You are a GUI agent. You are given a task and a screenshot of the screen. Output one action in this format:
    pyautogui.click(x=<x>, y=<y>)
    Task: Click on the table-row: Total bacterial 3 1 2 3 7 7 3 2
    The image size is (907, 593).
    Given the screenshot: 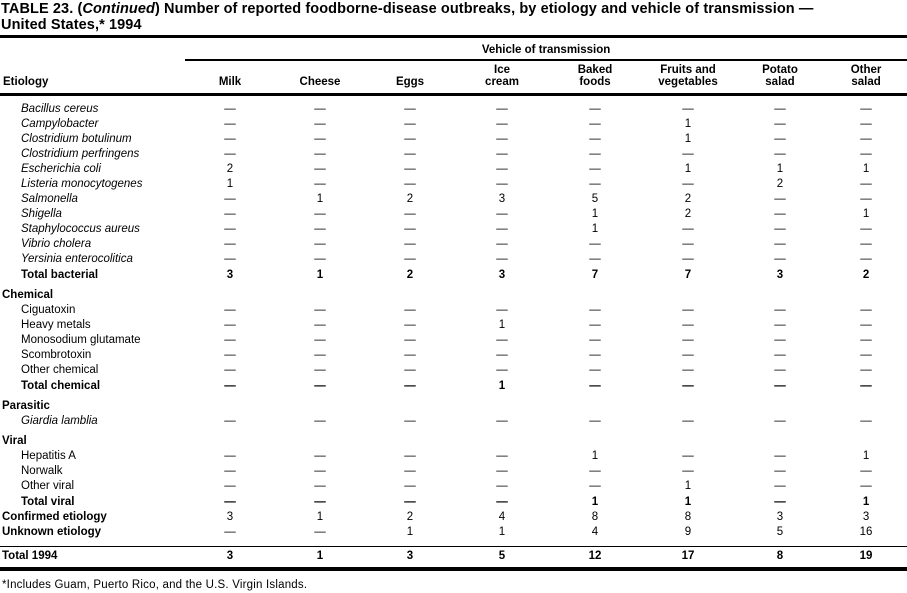 What is the action you would take?
    pyautogui.click(x=453, y=274)
    